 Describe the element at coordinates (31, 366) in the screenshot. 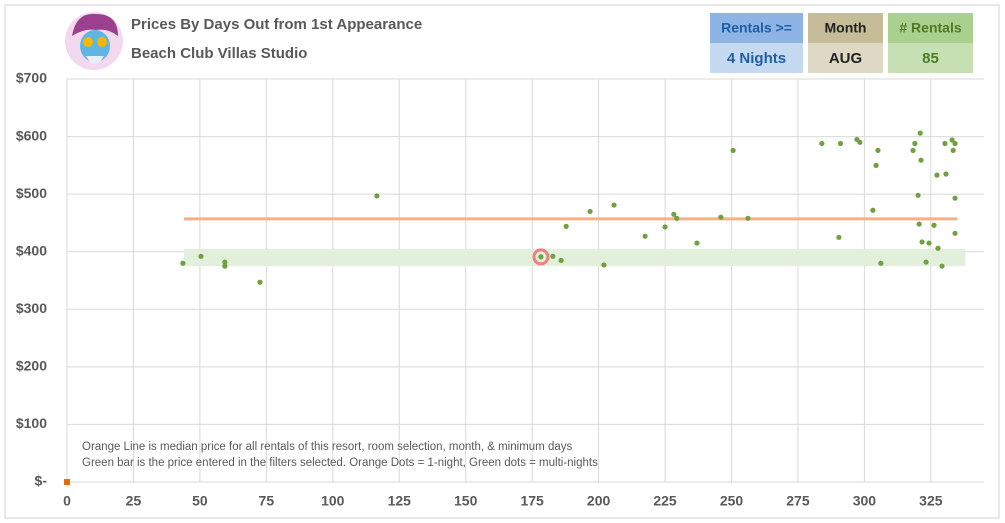

I see `y-tick-label: $200` at that location.